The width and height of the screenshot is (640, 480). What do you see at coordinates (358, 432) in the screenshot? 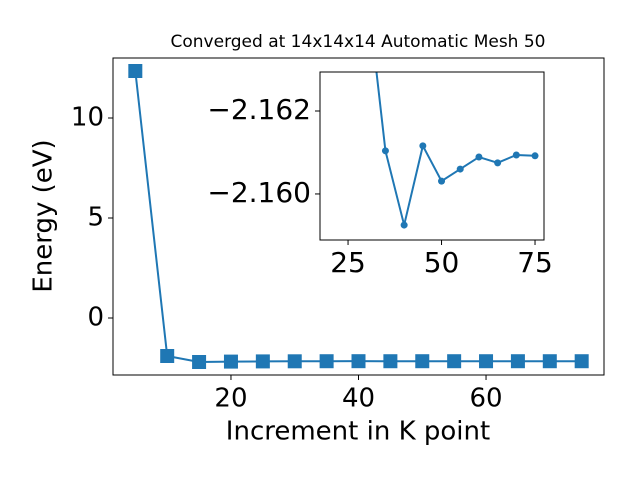
I see `x-axis-label: Increment in K point` at bounding box center [358, 432].